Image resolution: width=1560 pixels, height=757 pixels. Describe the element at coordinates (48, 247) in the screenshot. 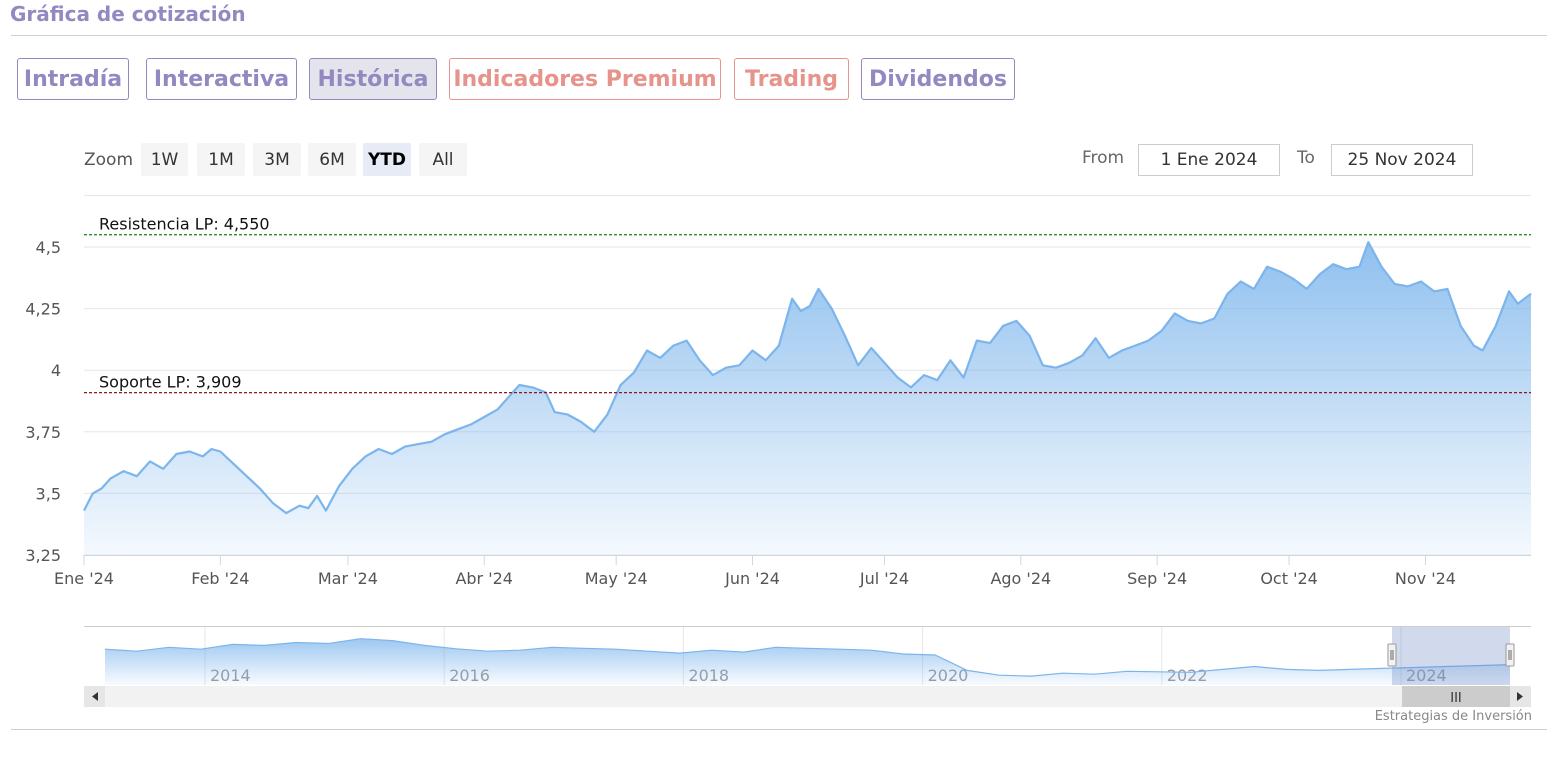

I see `y-tick-label: 4,5` at that location.